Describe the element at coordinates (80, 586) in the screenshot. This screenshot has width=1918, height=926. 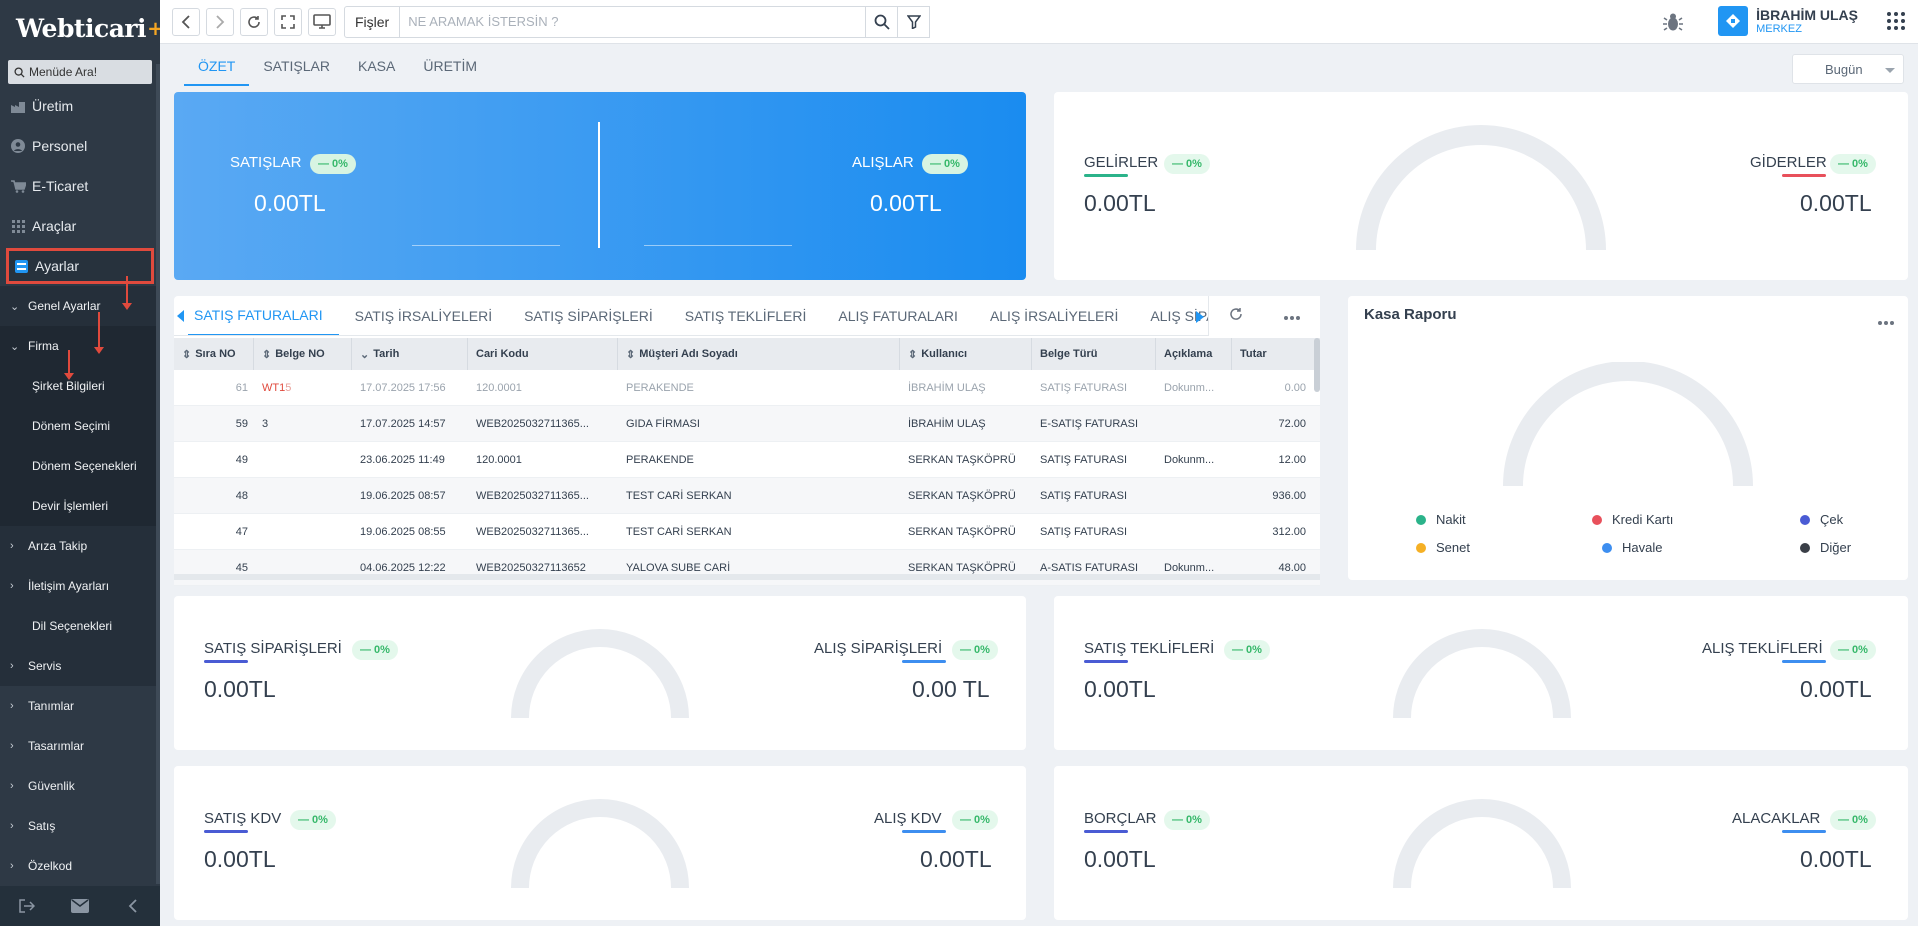
I see `sidebar-item-iletisim-ayarlari: › İletişim Ayarları` at that location.